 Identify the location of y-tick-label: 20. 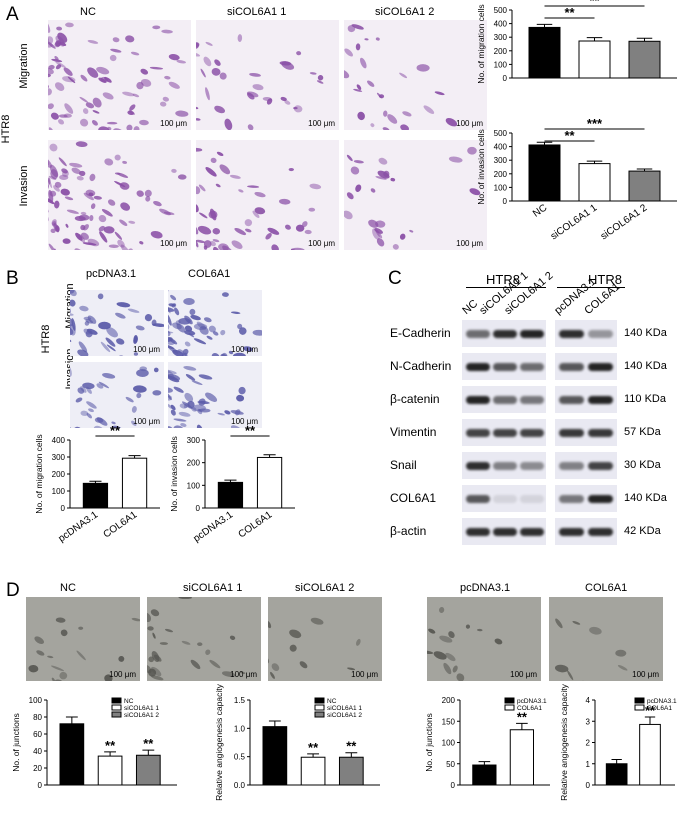
(37, 768).